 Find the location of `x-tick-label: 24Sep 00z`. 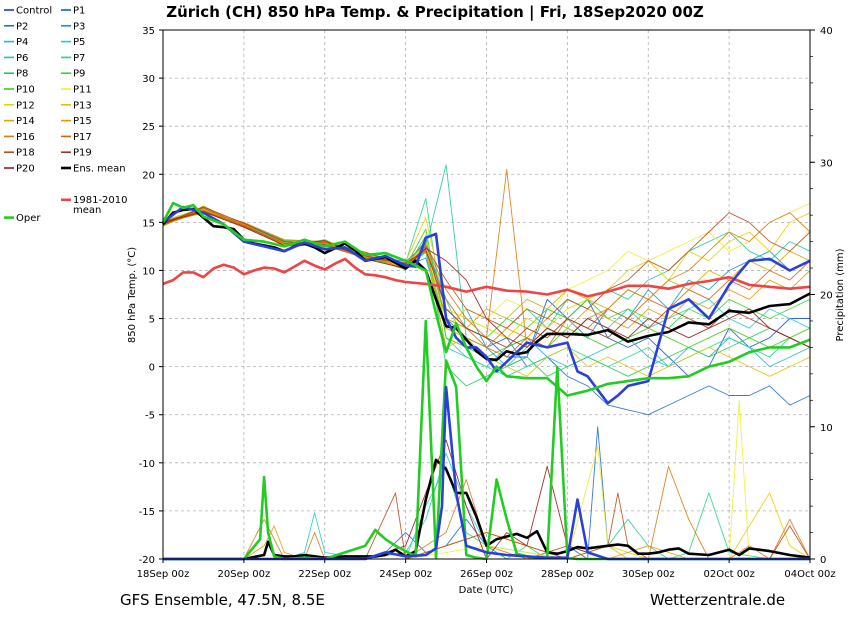

x-tick-label: 24Sep 00z is located at coordinates (405, 574).